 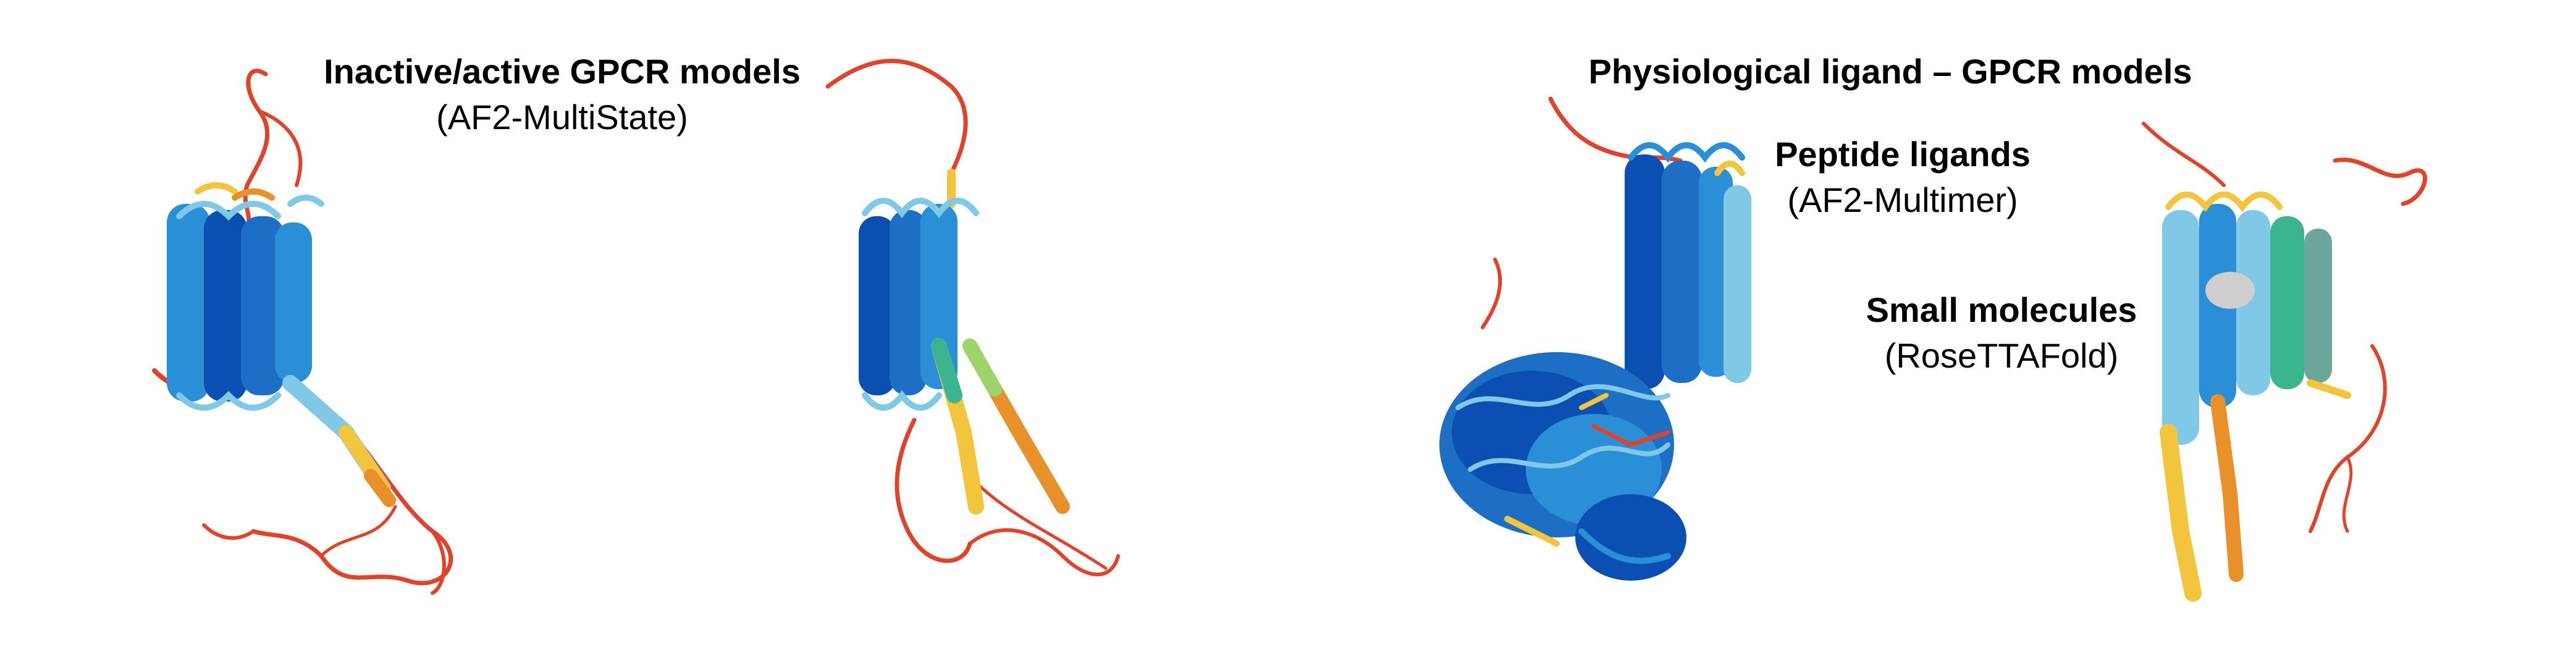 I want to click on small-molecules-title: Small molecules, so click(x=2001, y=309).